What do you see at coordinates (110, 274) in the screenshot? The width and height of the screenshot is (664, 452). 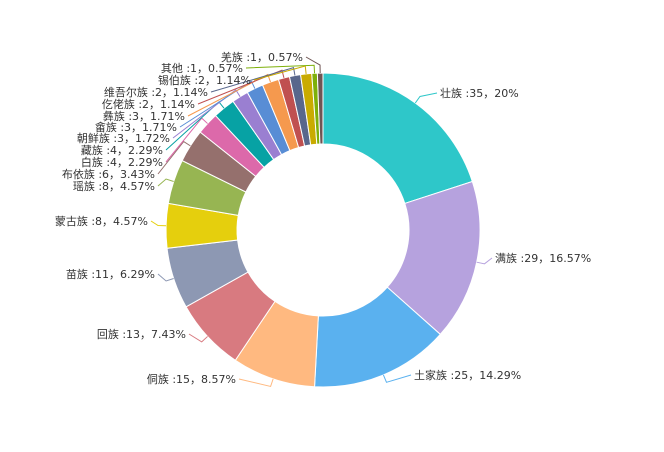 I see `slice-label-6: 苗族 :11，6.29%` at bounding box center [110, 274].